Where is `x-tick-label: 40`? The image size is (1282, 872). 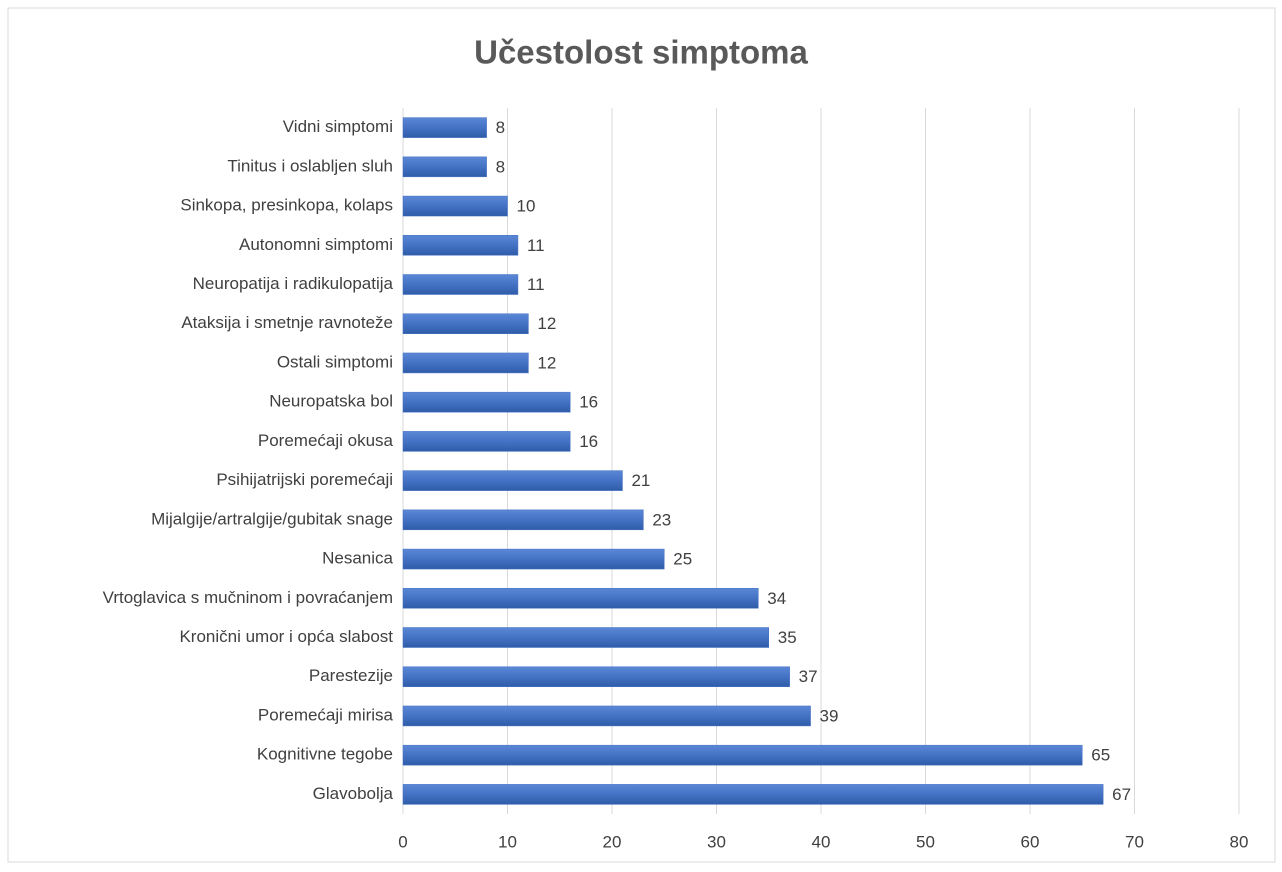
x-tick-label: 40 is located at coordinates (821, 841).